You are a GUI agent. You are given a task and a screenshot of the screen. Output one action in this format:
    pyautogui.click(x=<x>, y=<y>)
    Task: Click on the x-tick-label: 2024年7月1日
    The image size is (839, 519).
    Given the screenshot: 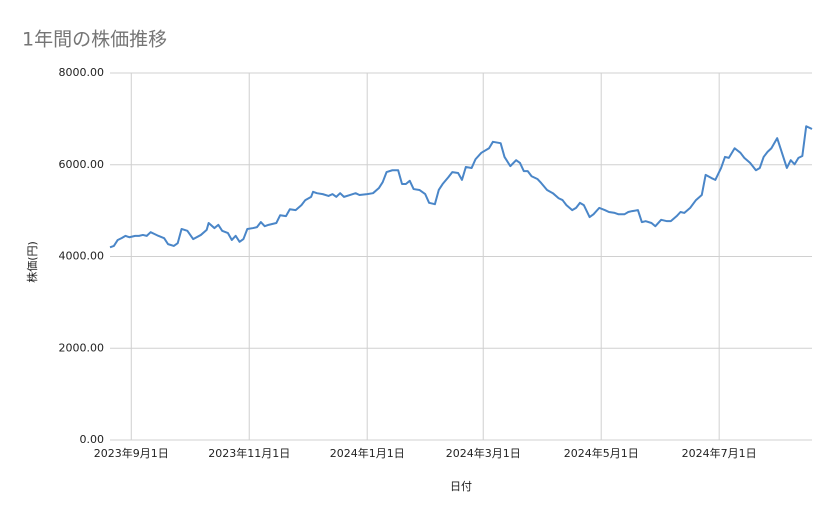 What is the action you would take?
    pyautogui.click(x=719, y=453)
    